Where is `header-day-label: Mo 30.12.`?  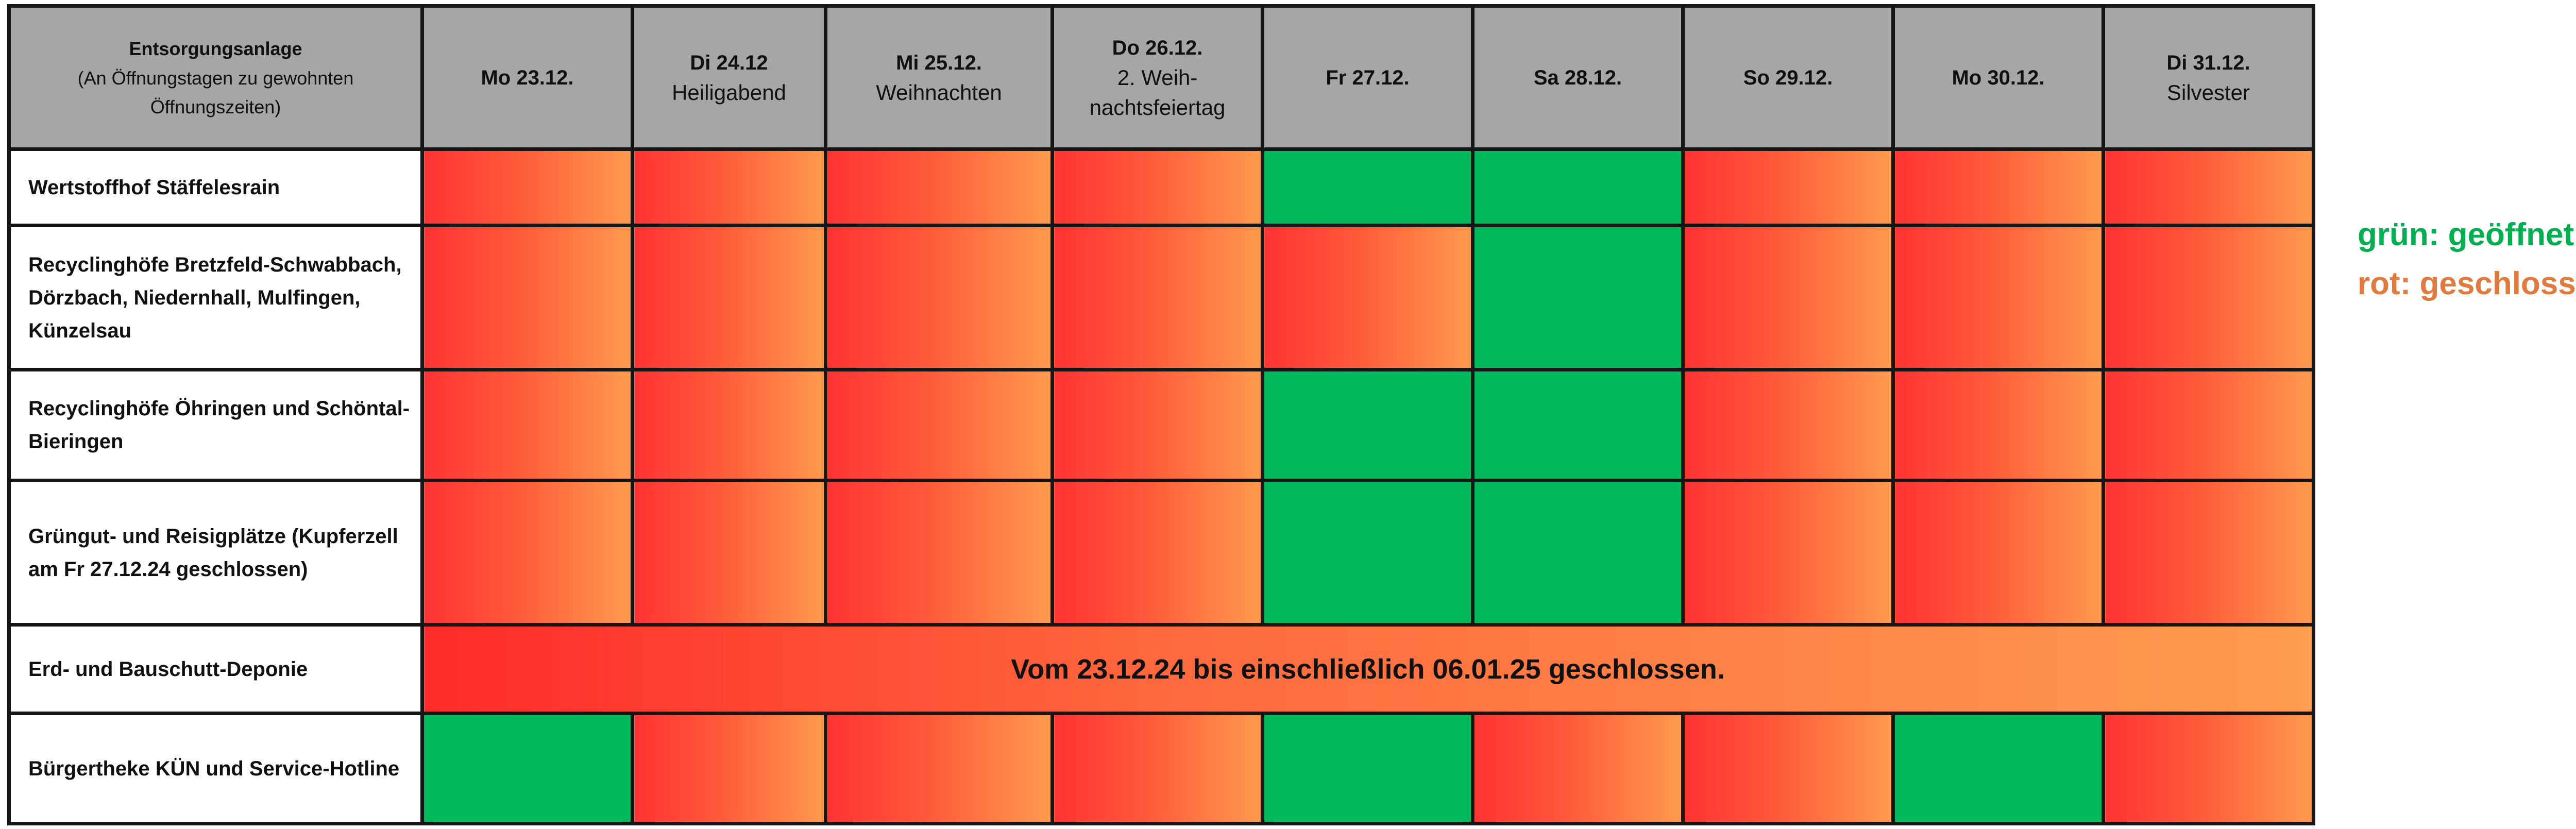 header-day-label: Mo 30.12. is located at coordinates (1998, 77).